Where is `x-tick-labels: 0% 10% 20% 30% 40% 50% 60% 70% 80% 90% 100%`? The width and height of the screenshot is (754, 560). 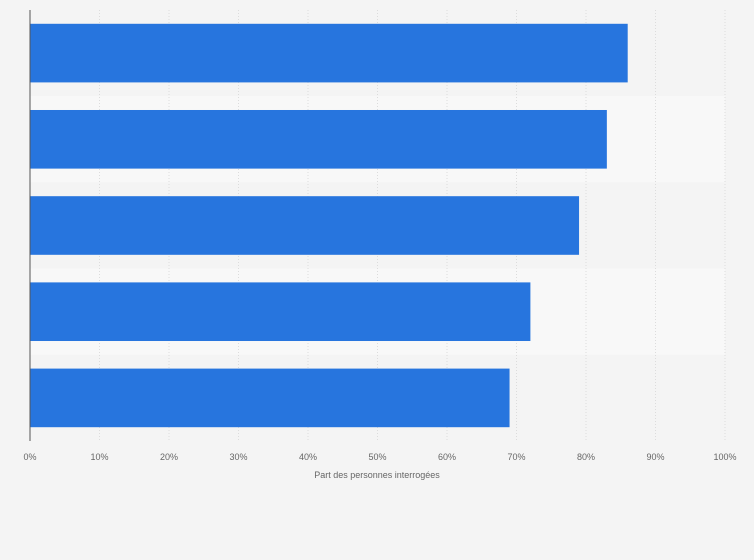 x-tick-labels: 0% 10% 20% 30% 40% 50% 60% 70% 80% 90% 100% is located at coordinates (379, 457).